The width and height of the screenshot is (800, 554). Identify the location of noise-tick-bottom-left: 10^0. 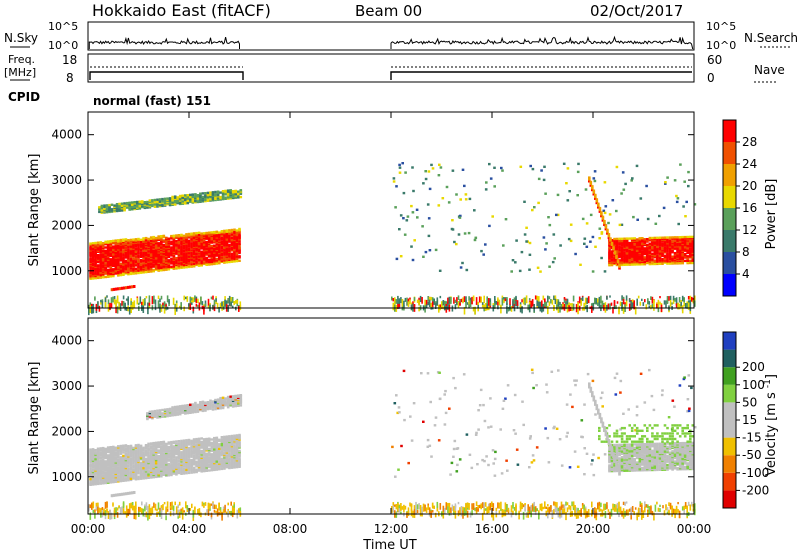
(63, 45).